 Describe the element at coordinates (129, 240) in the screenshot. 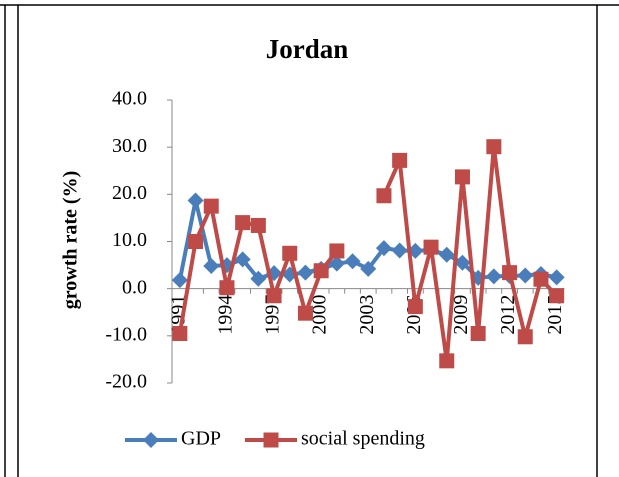

I see `y-tick-label: 10.0` at that location.